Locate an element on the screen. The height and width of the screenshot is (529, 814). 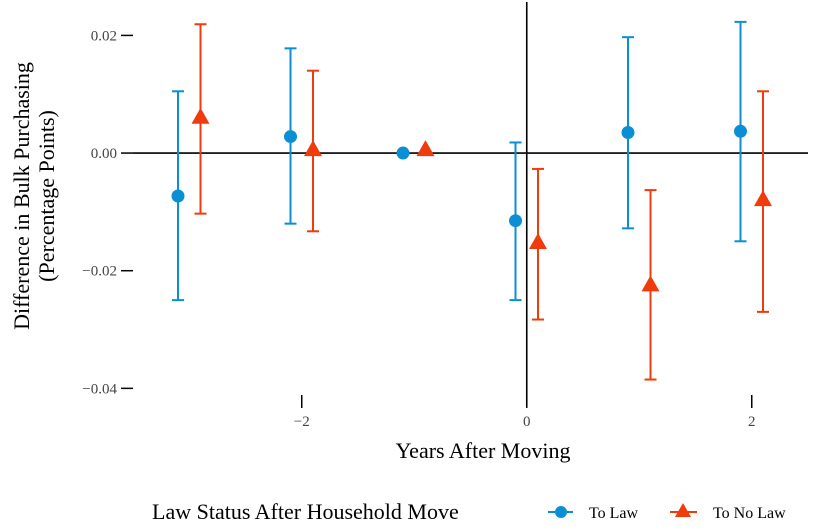
y-tick-label: −0.04 is located at coordinates (99, 389).